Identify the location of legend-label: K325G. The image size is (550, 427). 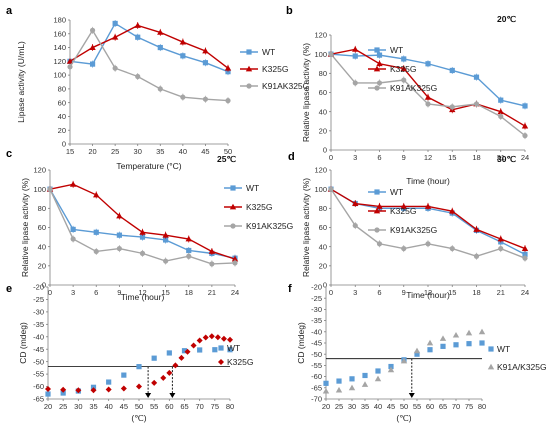
(275, 69).